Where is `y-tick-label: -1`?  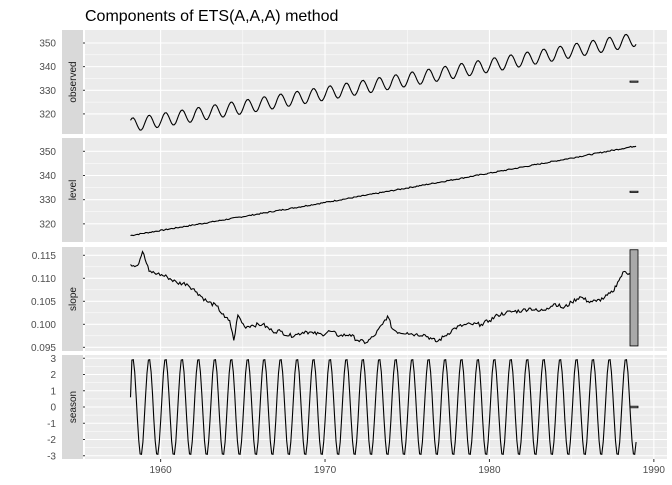 y-tick-label: -1 is located at coordinates (51, 424).